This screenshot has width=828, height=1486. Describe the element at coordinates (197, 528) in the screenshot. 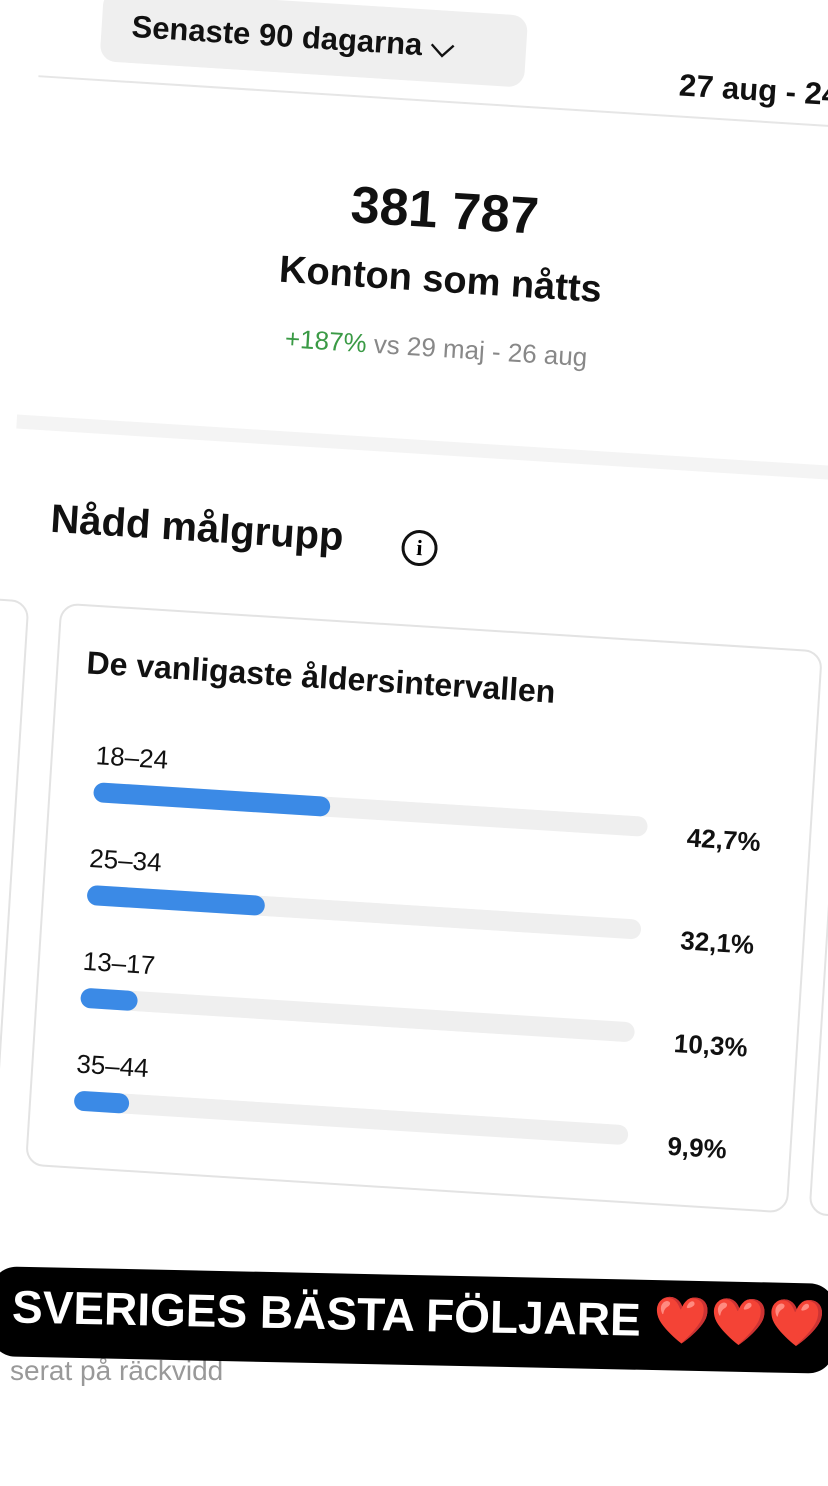

I see `section-title: Nådd målgrupp` at that location.